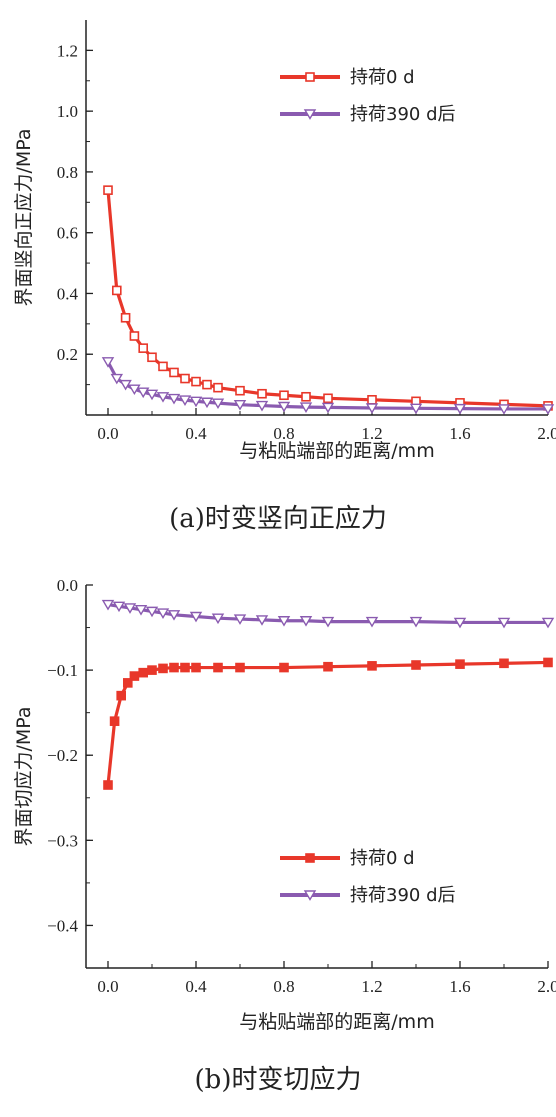  I want to click on y-tick-label: 0.4, so click(68, 293).